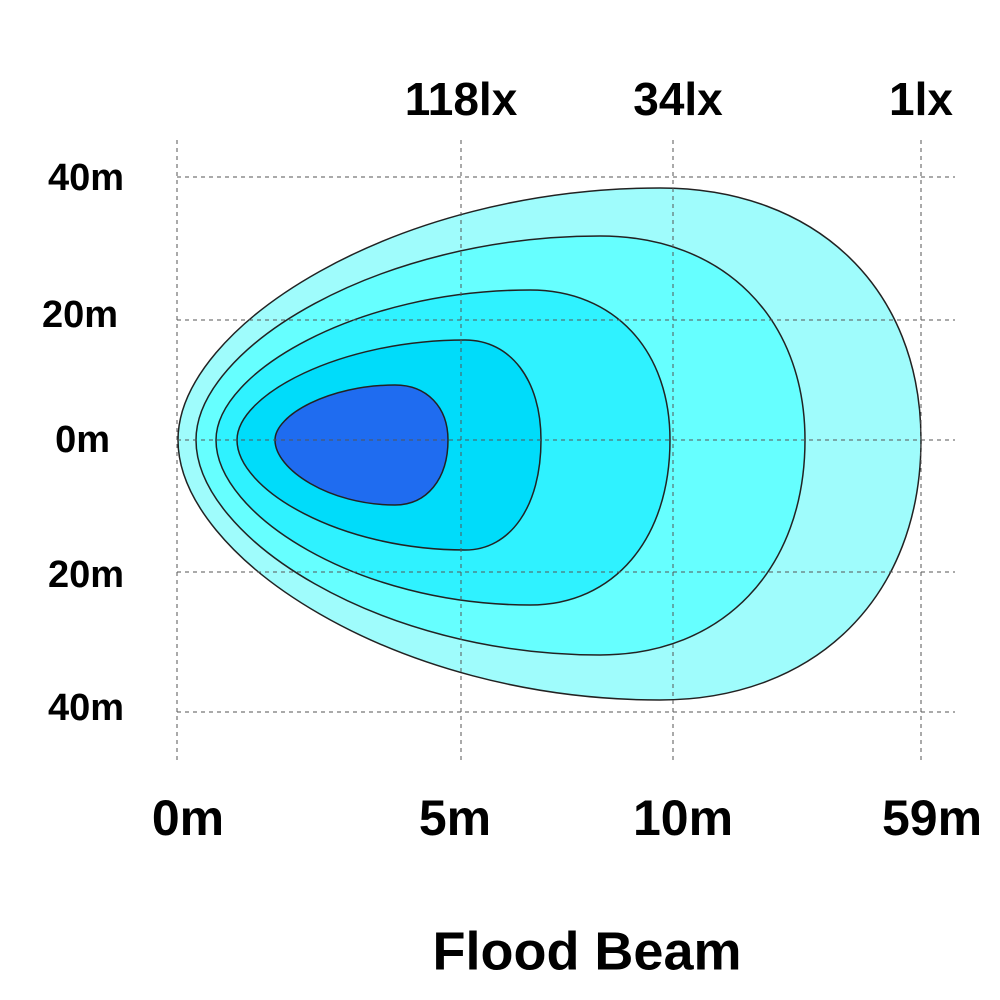 This screenshot has width=1000, height=1000. I want to click on lux-label: 34lx, so click(678, 99).